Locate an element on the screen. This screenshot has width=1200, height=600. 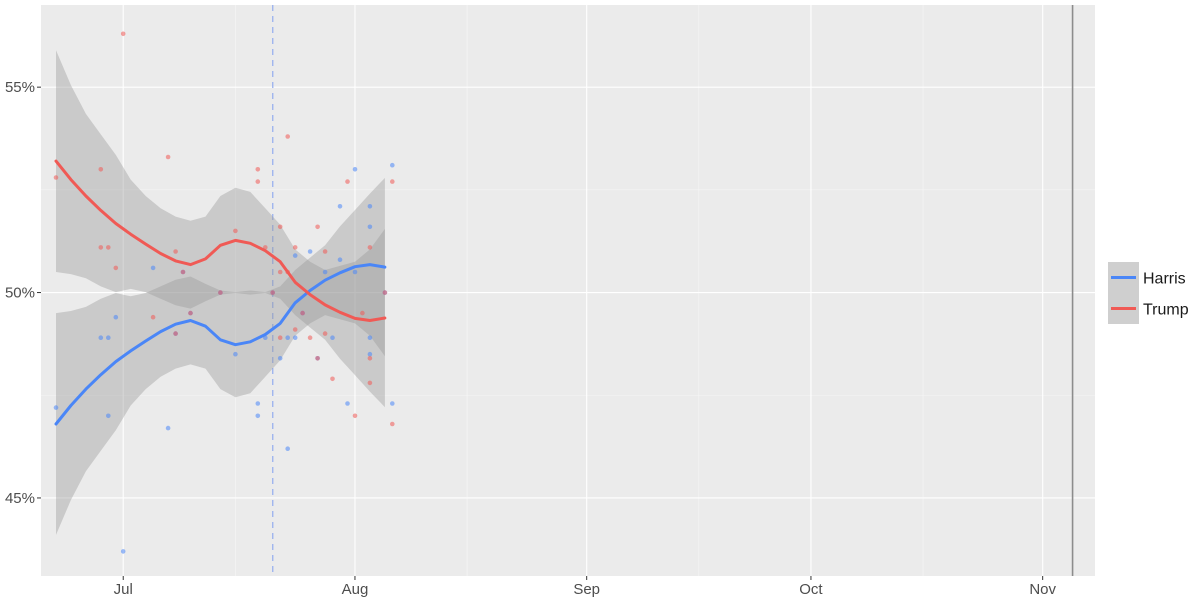
harris-trend-line is located at coordinates (220, 344).